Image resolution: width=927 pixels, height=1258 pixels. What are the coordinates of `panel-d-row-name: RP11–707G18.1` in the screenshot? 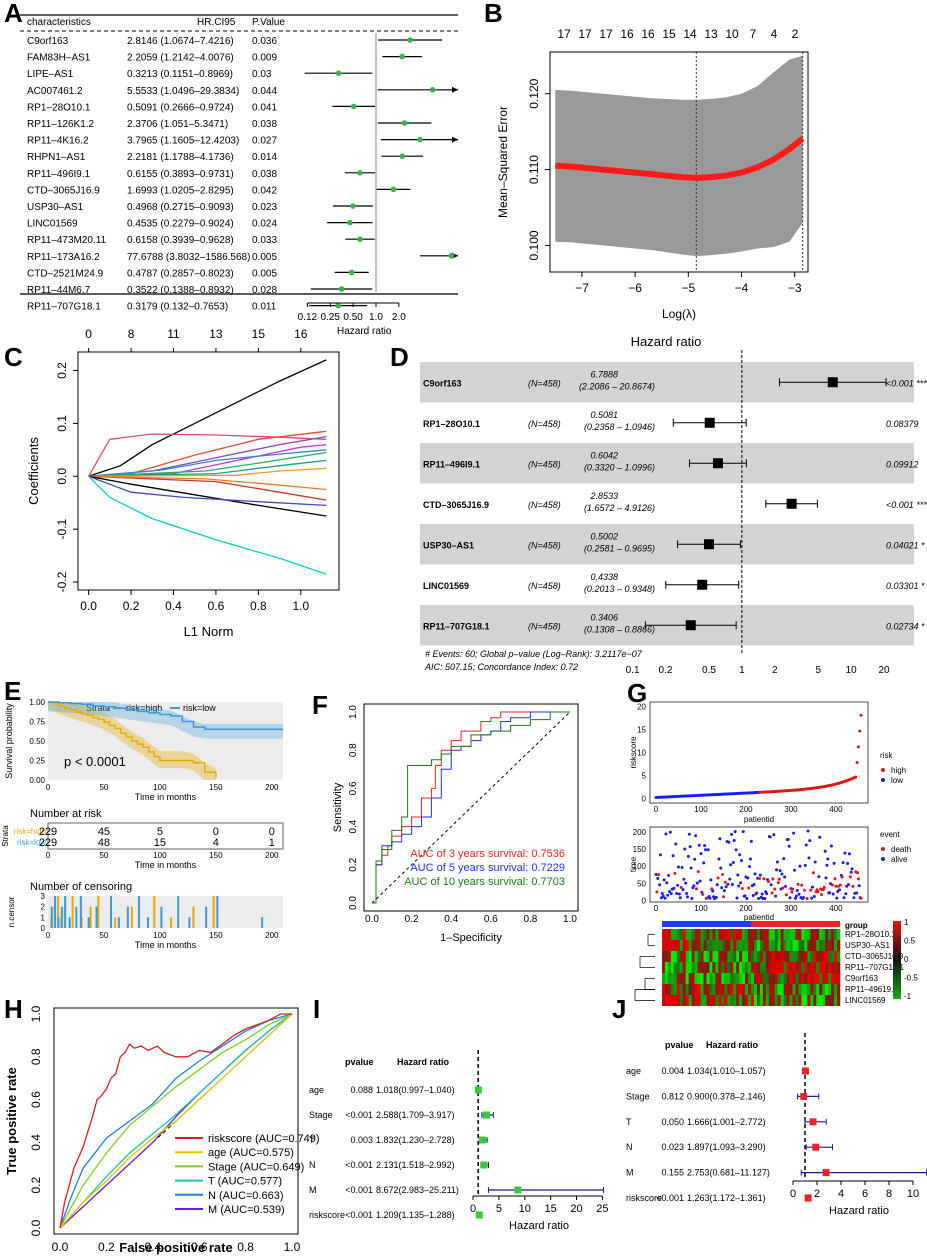 It's located at (456, 626).